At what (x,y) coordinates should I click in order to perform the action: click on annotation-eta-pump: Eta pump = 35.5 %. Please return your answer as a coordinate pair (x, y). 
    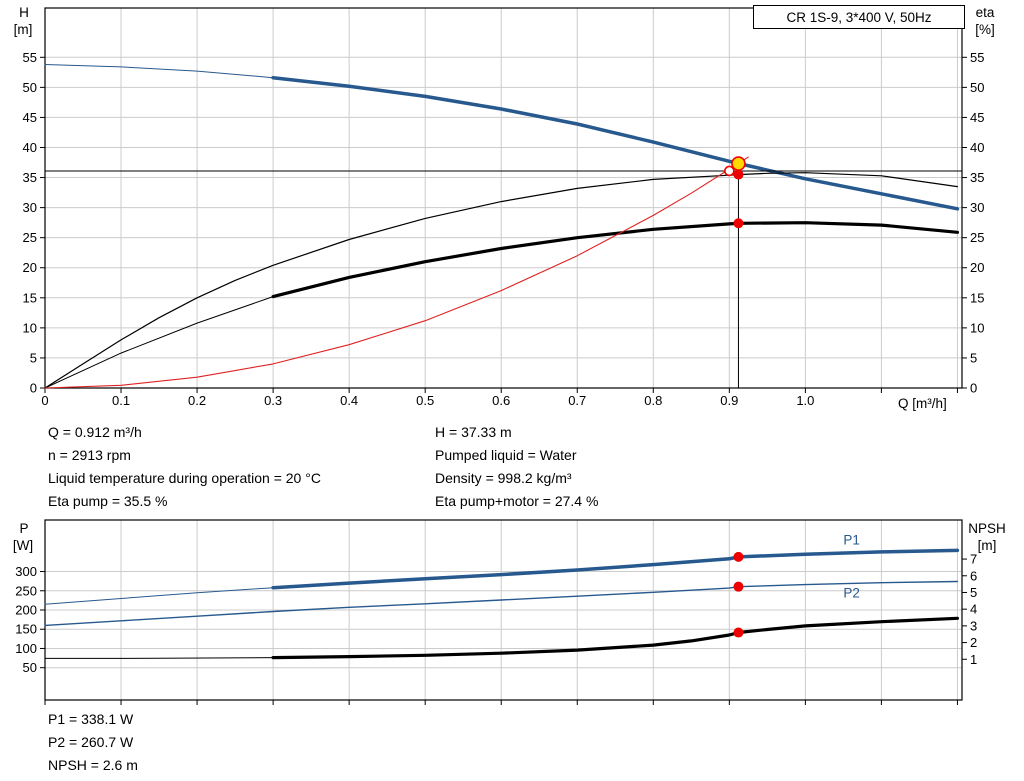
    Looking at the image, I should click on (108, 501).